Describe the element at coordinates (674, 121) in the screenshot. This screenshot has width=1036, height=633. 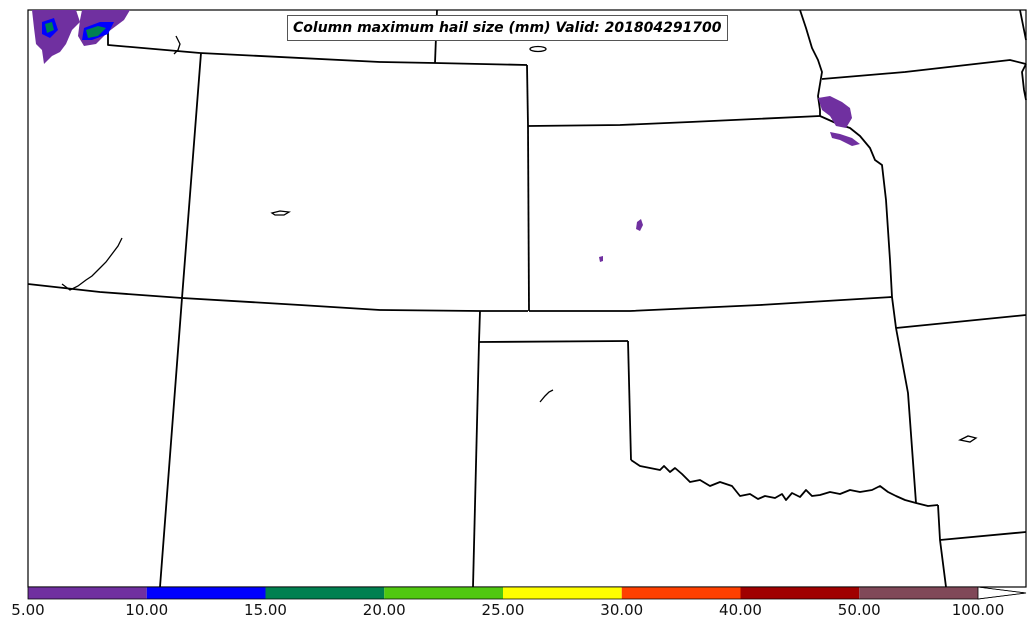
I see `border-ne-south-north` at that location.